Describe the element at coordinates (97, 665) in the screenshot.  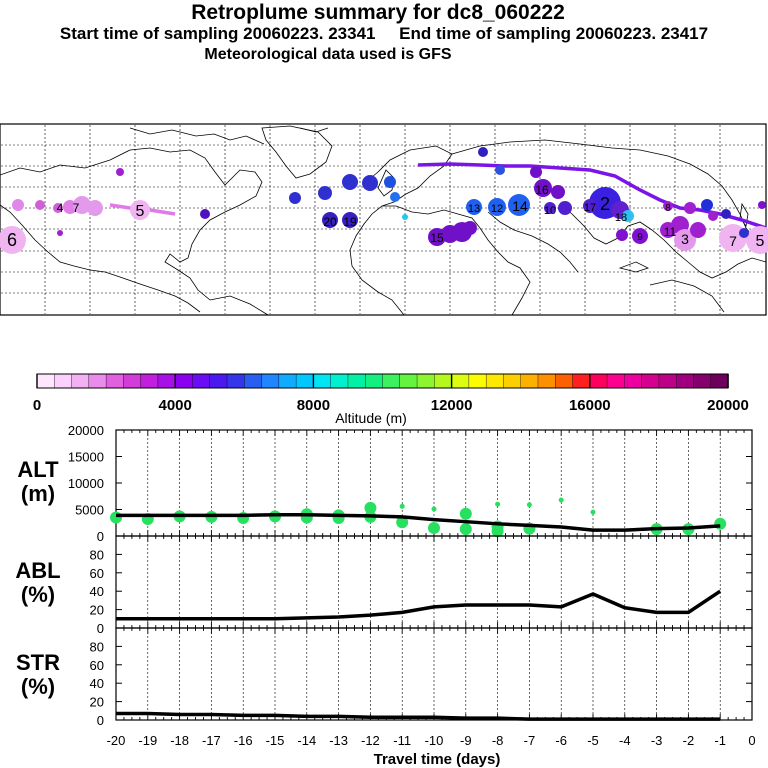
I see `panel-y-tick-label: 60` at that location.